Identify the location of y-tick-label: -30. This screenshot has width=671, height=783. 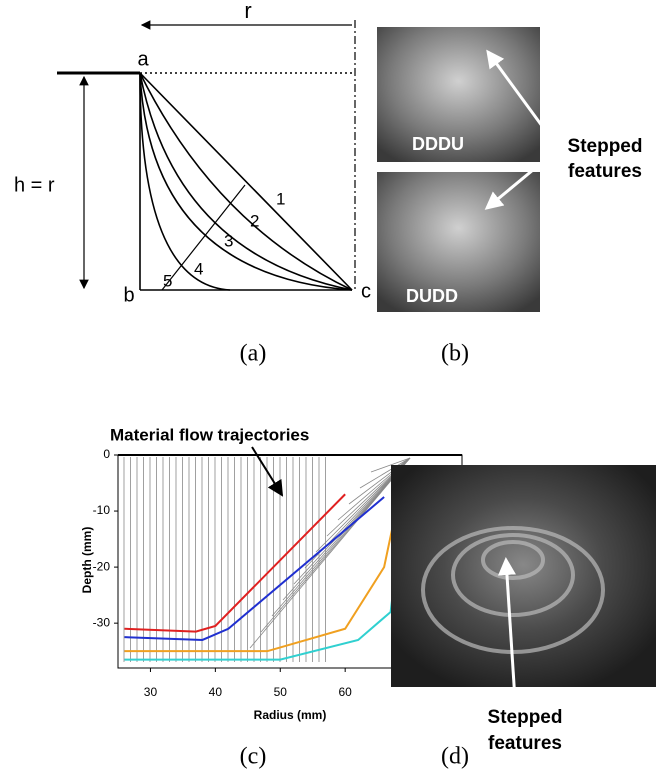
(102, 622).